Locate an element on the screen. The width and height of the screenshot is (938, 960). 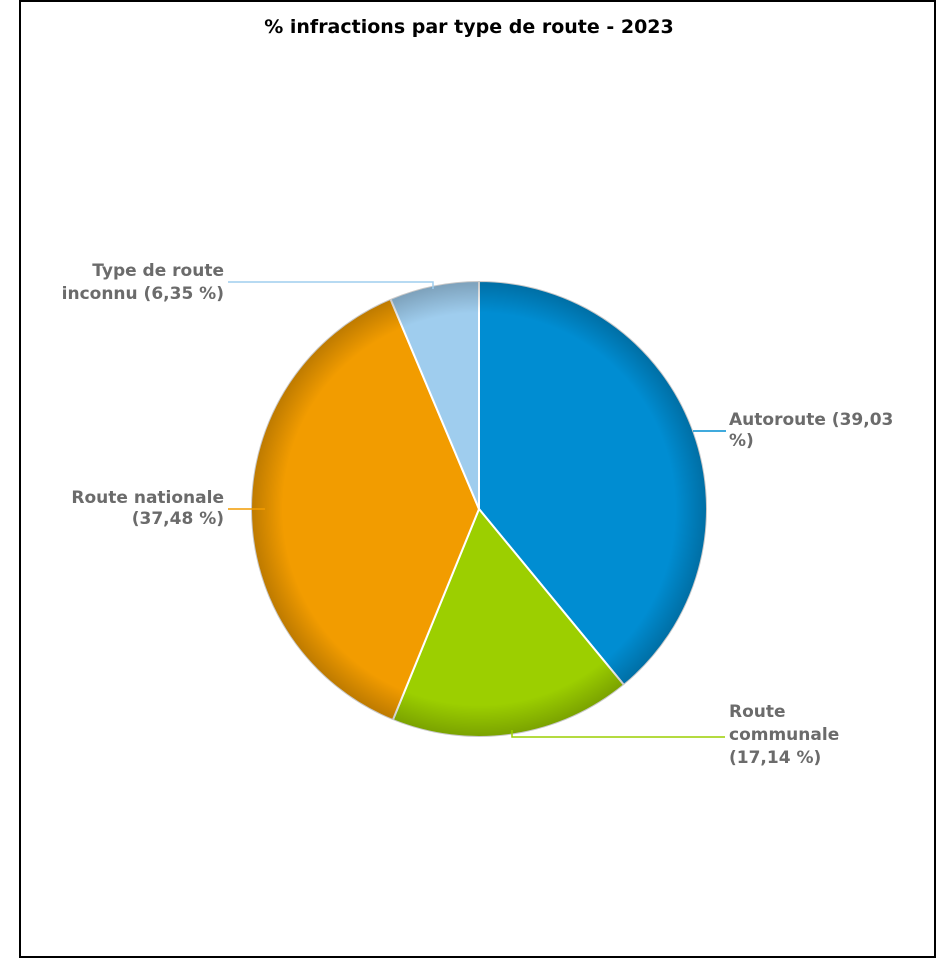
chart-title: % infractions par type de route - 2023 is located at coordinates (469, 27).